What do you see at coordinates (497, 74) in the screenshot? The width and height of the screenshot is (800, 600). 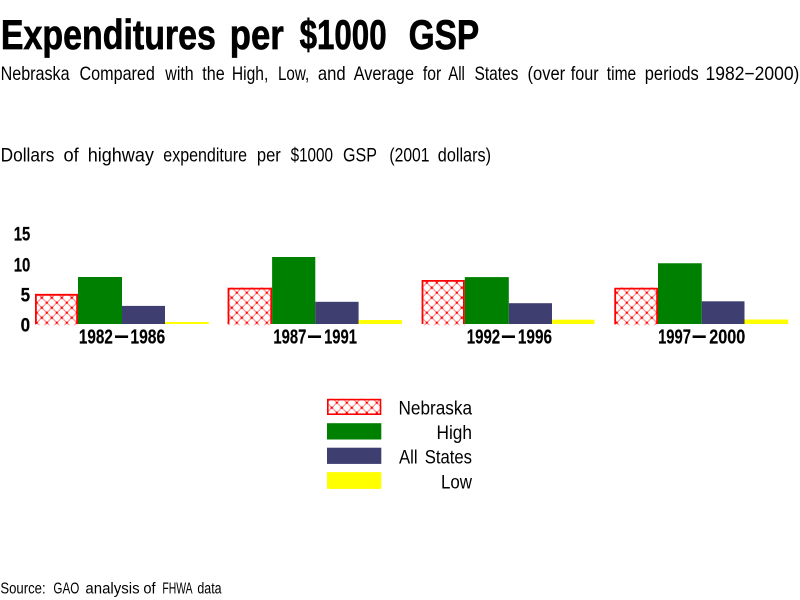 I see `svg-text: States` at bounding box center [497, 74].